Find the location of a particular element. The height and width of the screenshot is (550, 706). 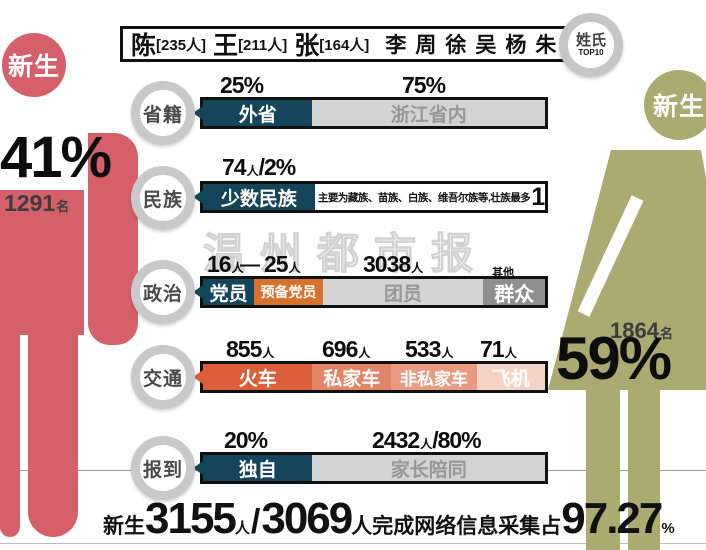

surname-3: 张 is located at coordinates (307, 46).